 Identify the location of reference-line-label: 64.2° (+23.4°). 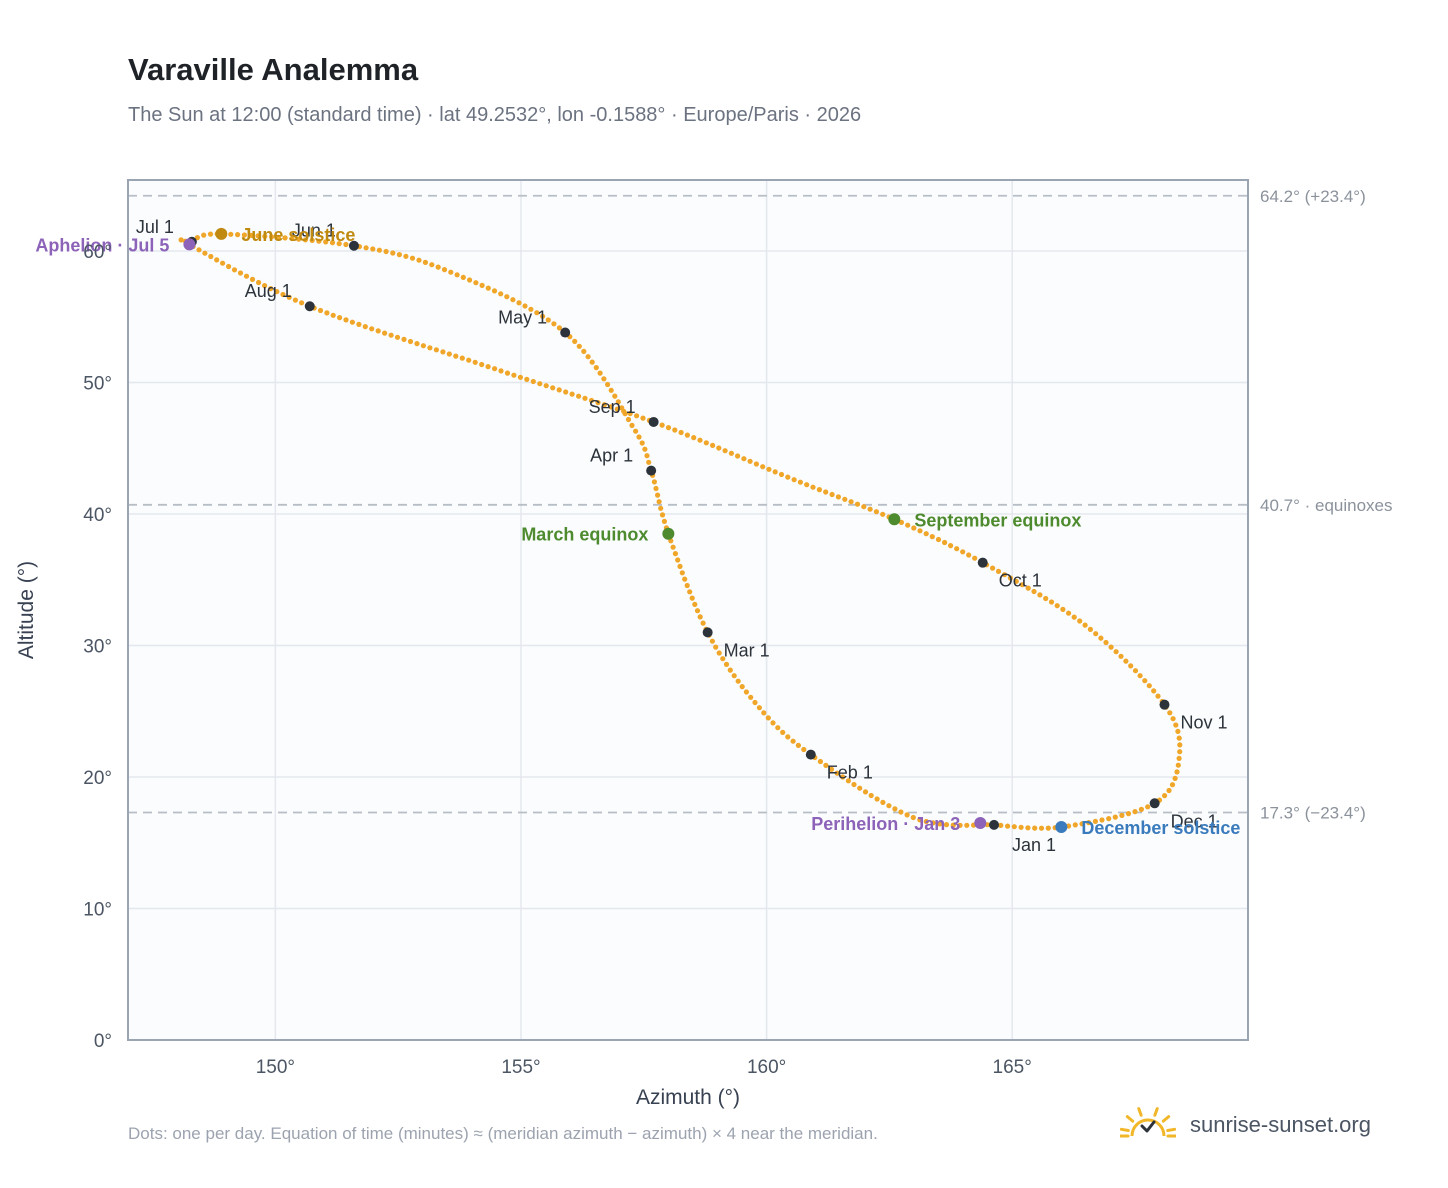
(1313, 196).